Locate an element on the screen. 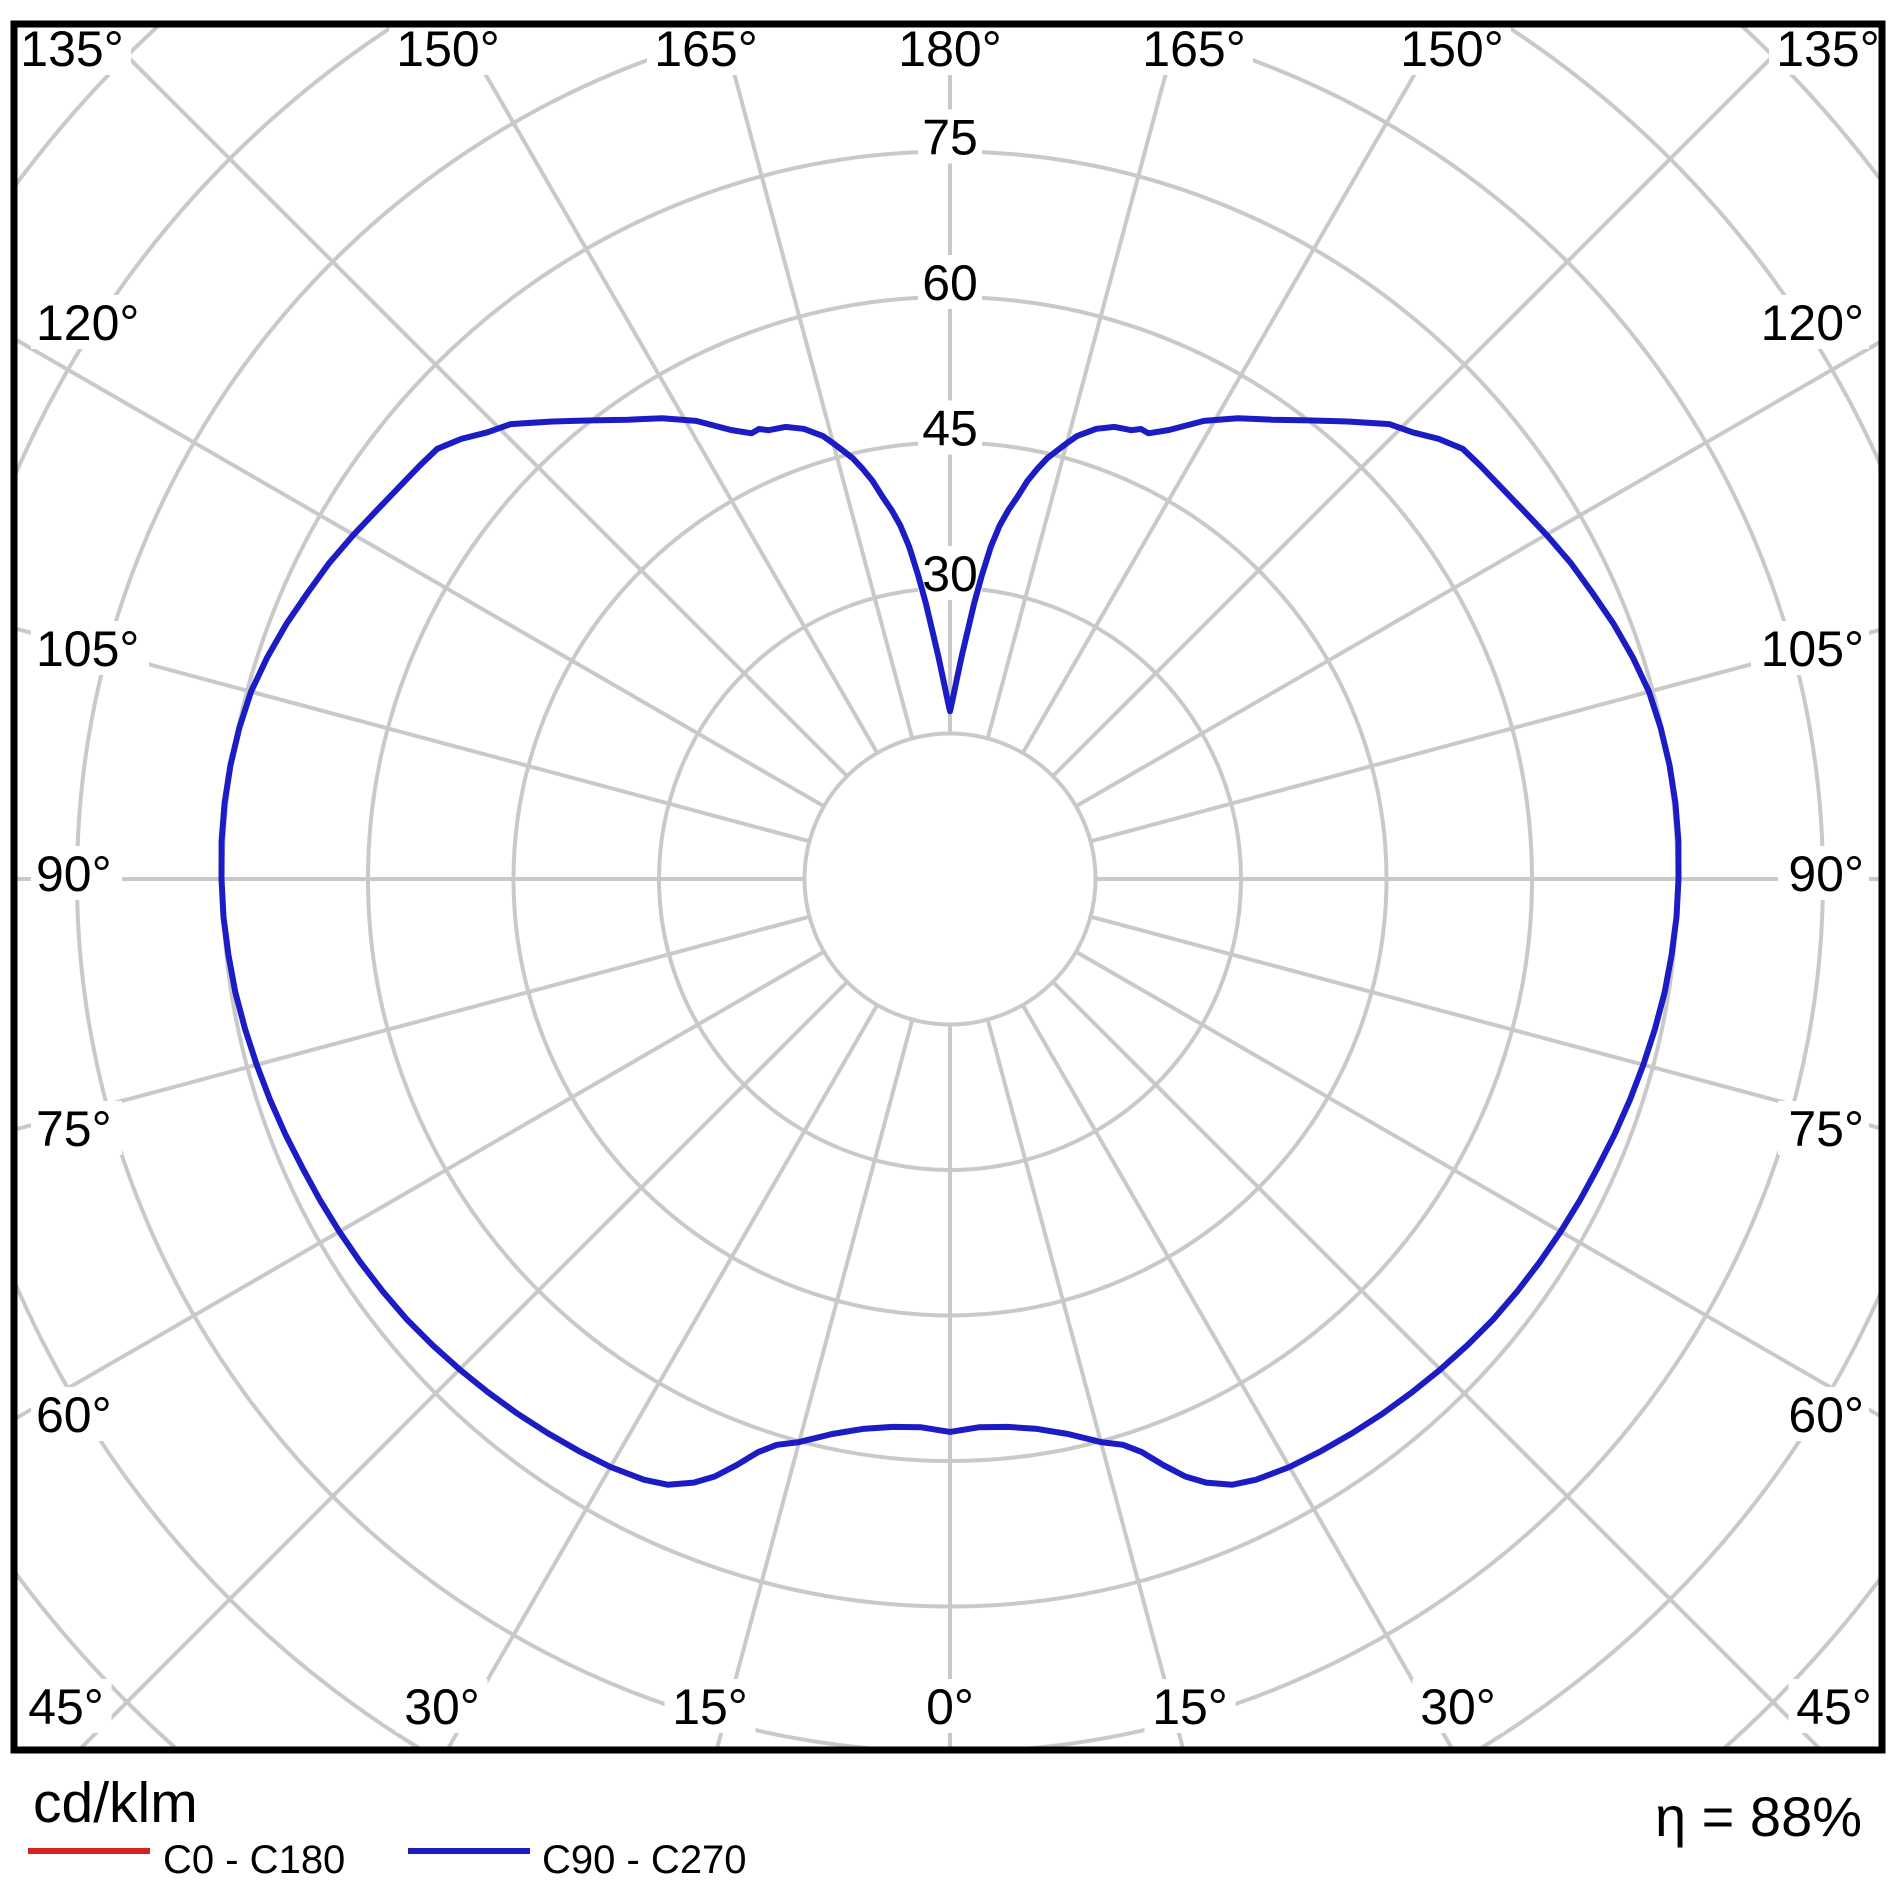  angle-label: 180° is located at coordinates (949, 49).